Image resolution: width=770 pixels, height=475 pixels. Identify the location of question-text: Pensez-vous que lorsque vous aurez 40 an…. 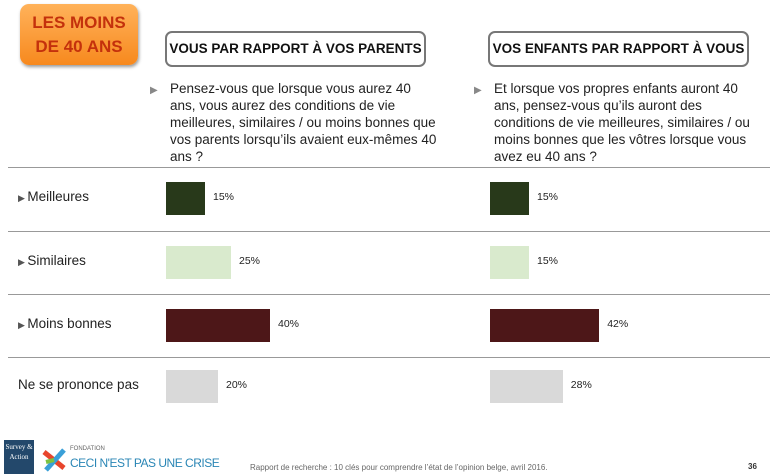
(303, 122).